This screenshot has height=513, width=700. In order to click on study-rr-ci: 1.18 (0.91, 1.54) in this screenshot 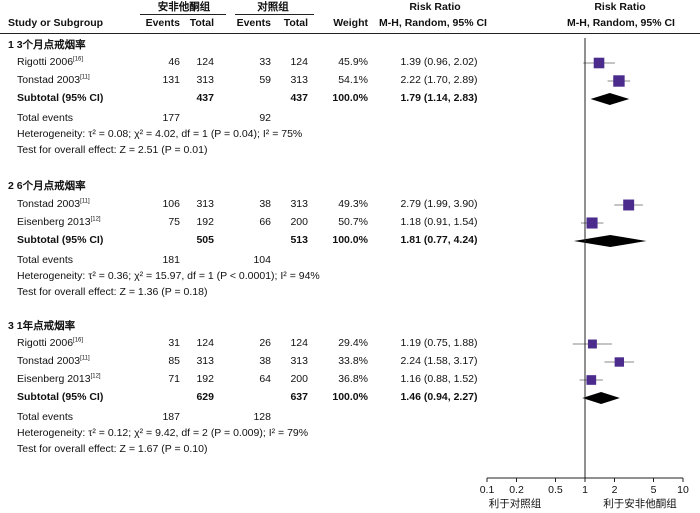, I will do `click(439, 222)`.